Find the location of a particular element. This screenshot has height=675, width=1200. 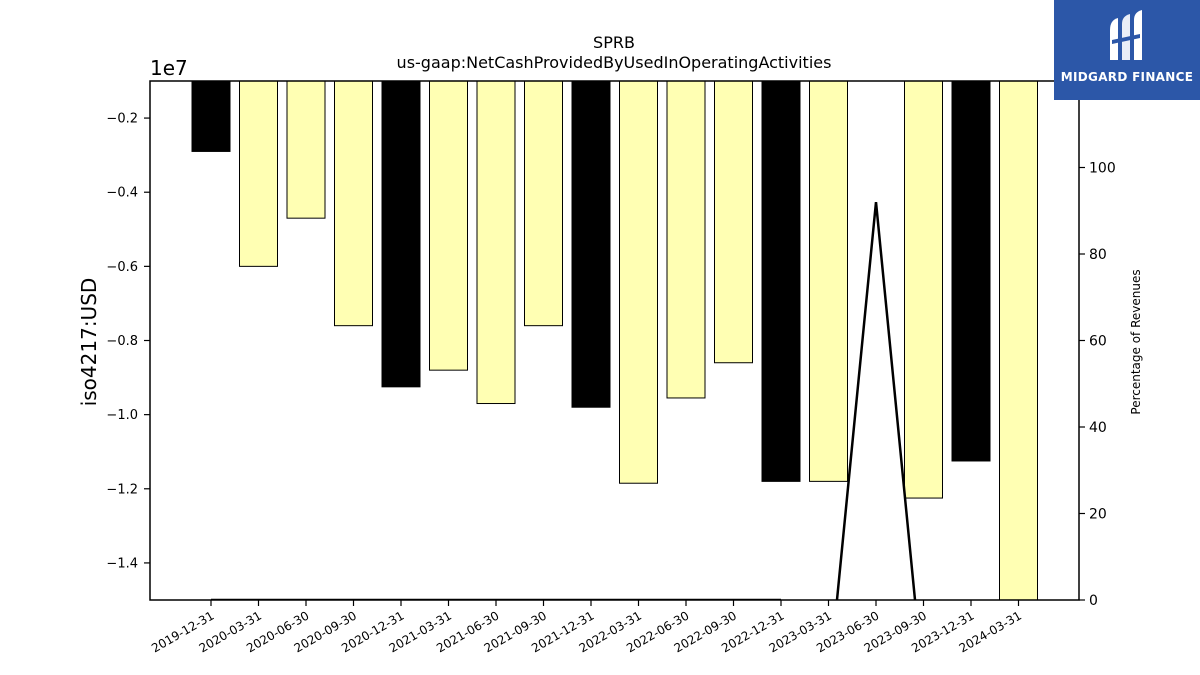

y-right-tick-label: 60 is located at coordinates (1098, 342).